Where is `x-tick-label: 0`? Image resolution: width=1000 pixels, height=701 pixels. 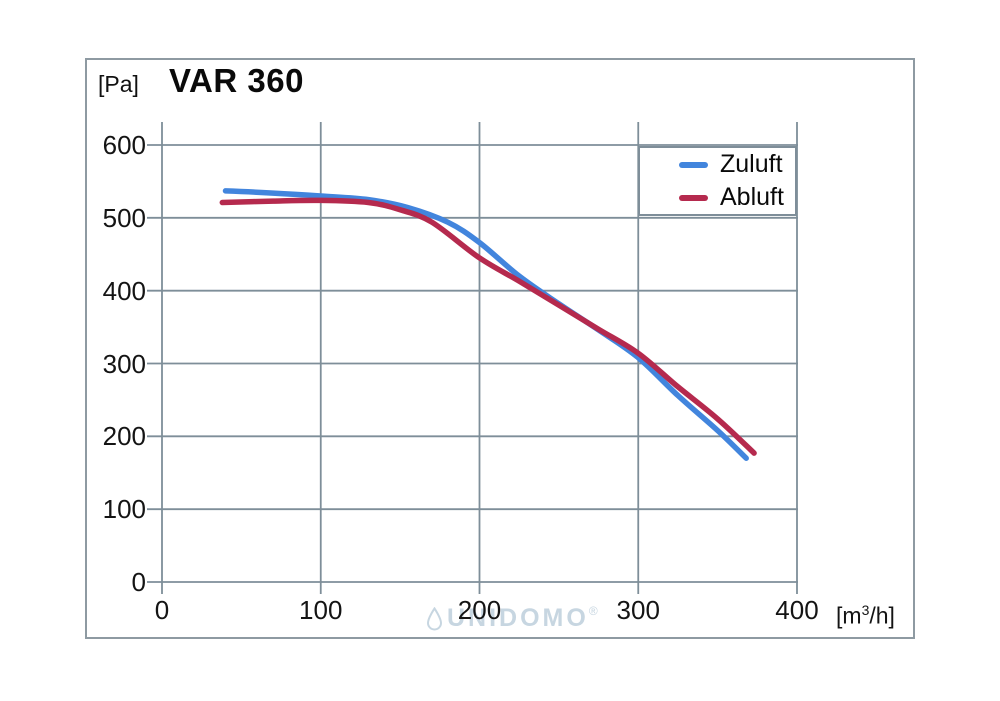 x-tick-label: 0 is located at coordinates (162, 610).